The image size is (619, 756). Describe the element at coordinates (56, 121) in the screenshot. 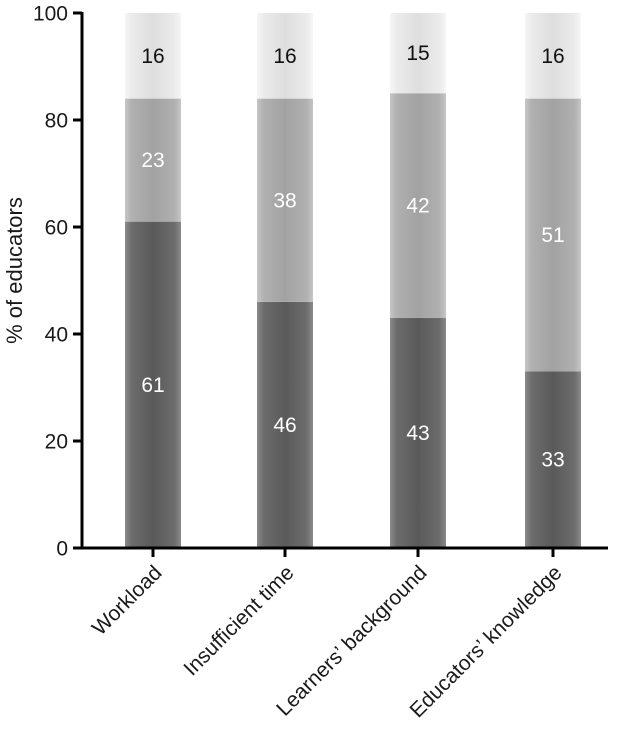

I see `y-tick-label-80: 80` at that location.